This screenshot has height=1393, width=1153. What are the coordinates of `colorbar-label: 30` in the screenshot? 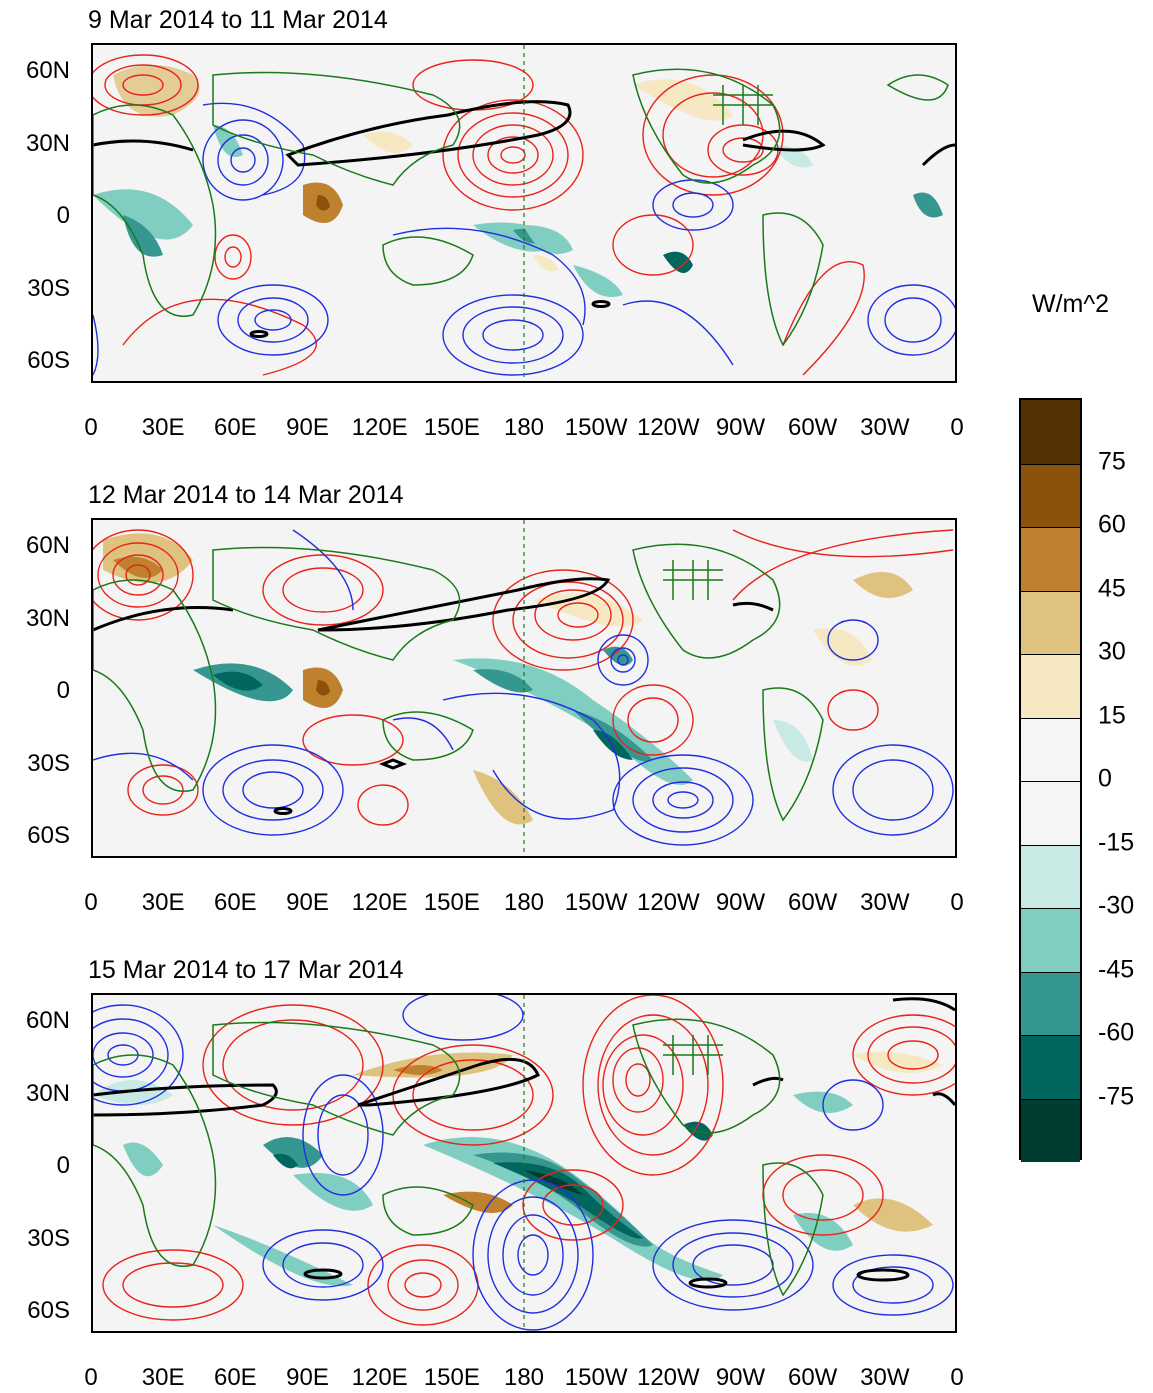 It's located at (1112, 651).